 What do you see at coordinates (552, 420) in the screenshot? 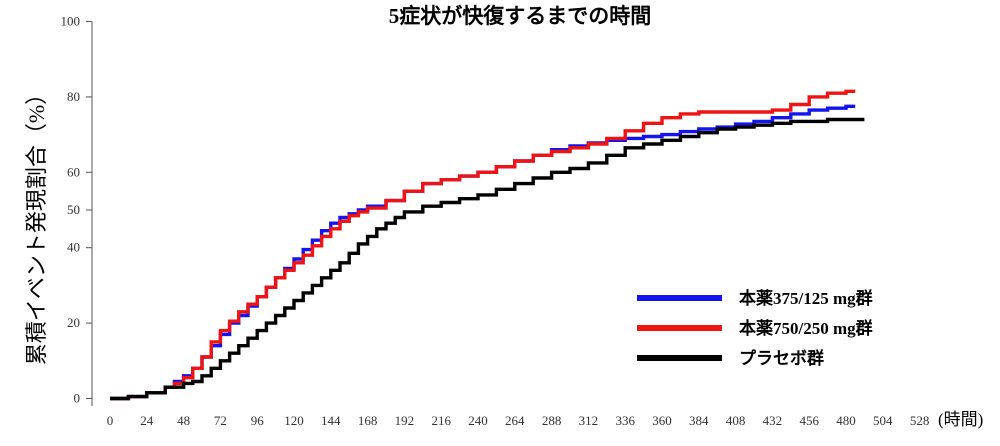
I see `x-tick-label: 288` at bounding box center [552, 420].